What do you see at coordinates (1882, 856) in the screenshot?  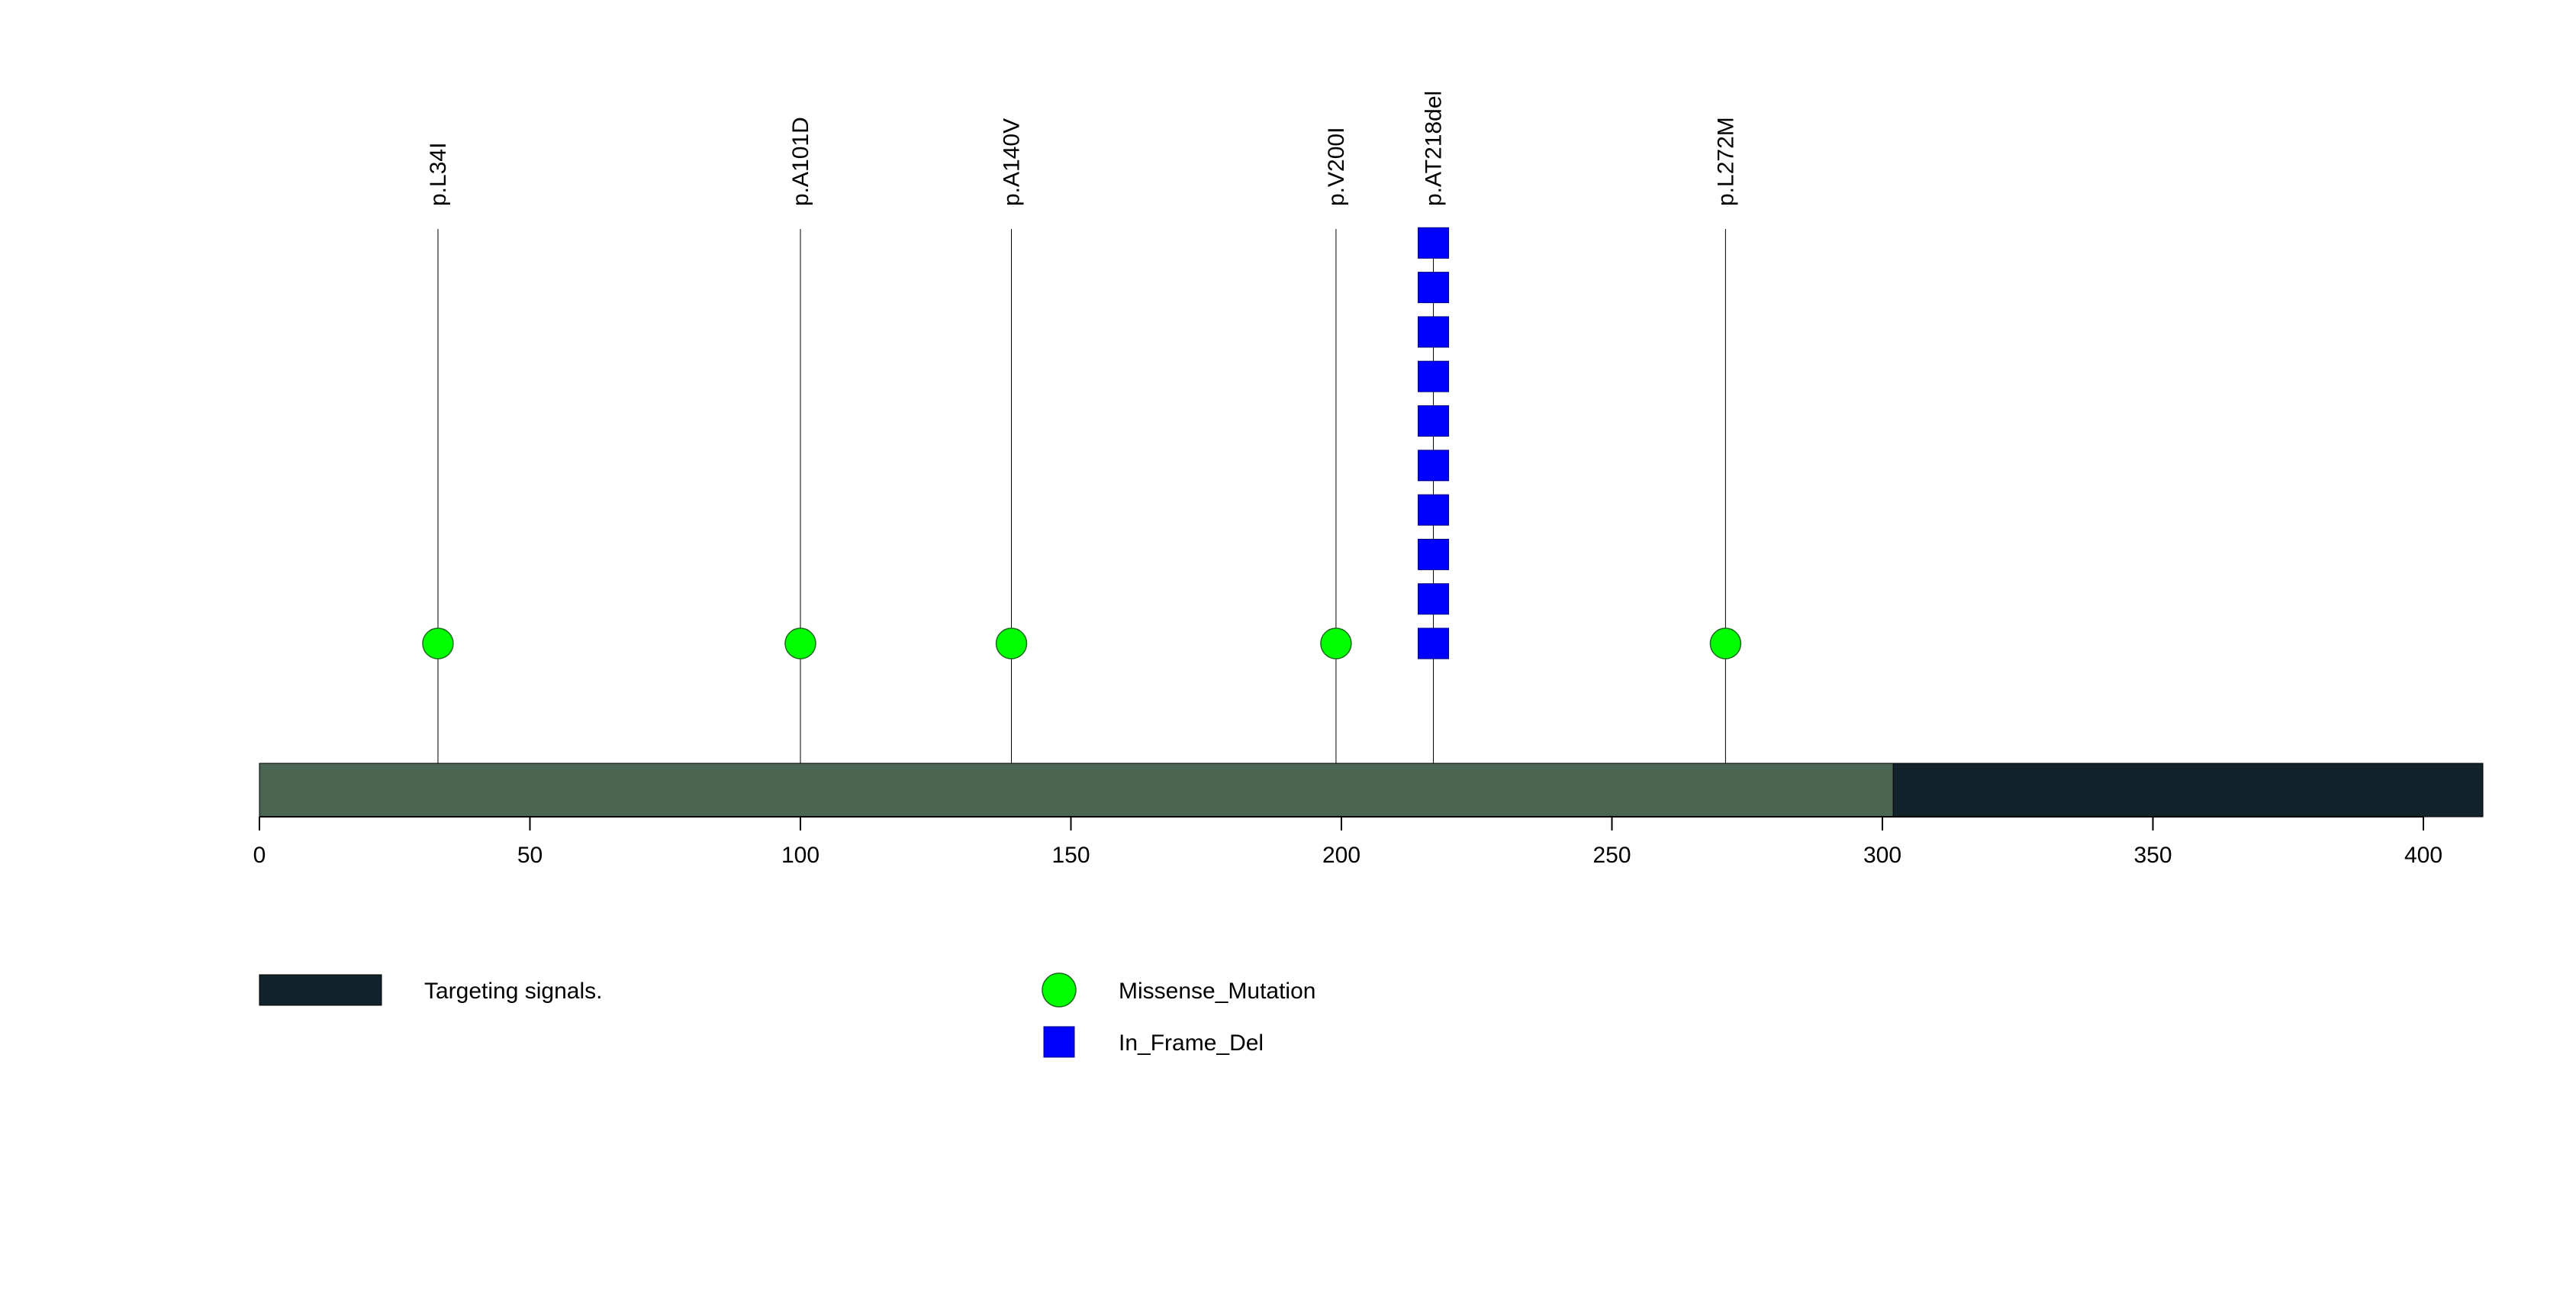 I see `x-tick-label: 300` at bounding box center [1882, 856].